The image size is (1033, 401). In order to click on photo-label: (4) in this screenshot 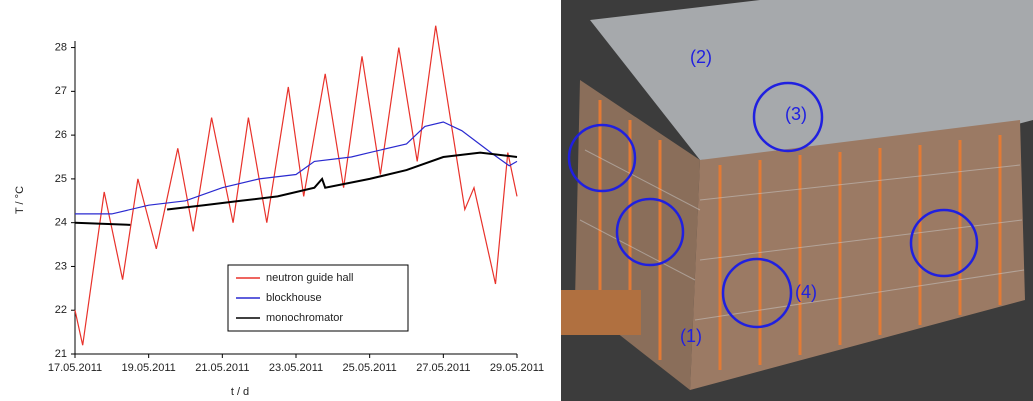, I will do `click(806, 292)`.